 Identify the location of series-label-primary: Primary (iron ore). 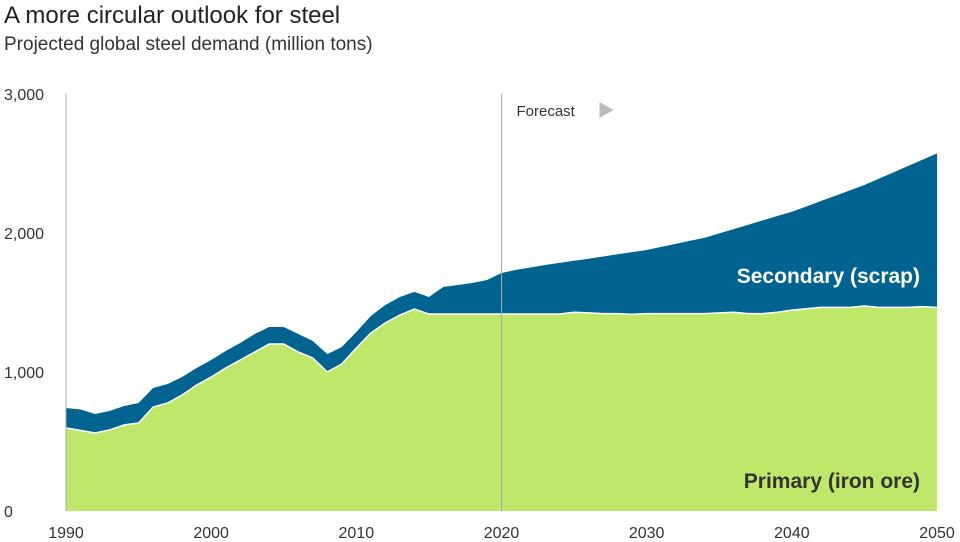
(832, 481).